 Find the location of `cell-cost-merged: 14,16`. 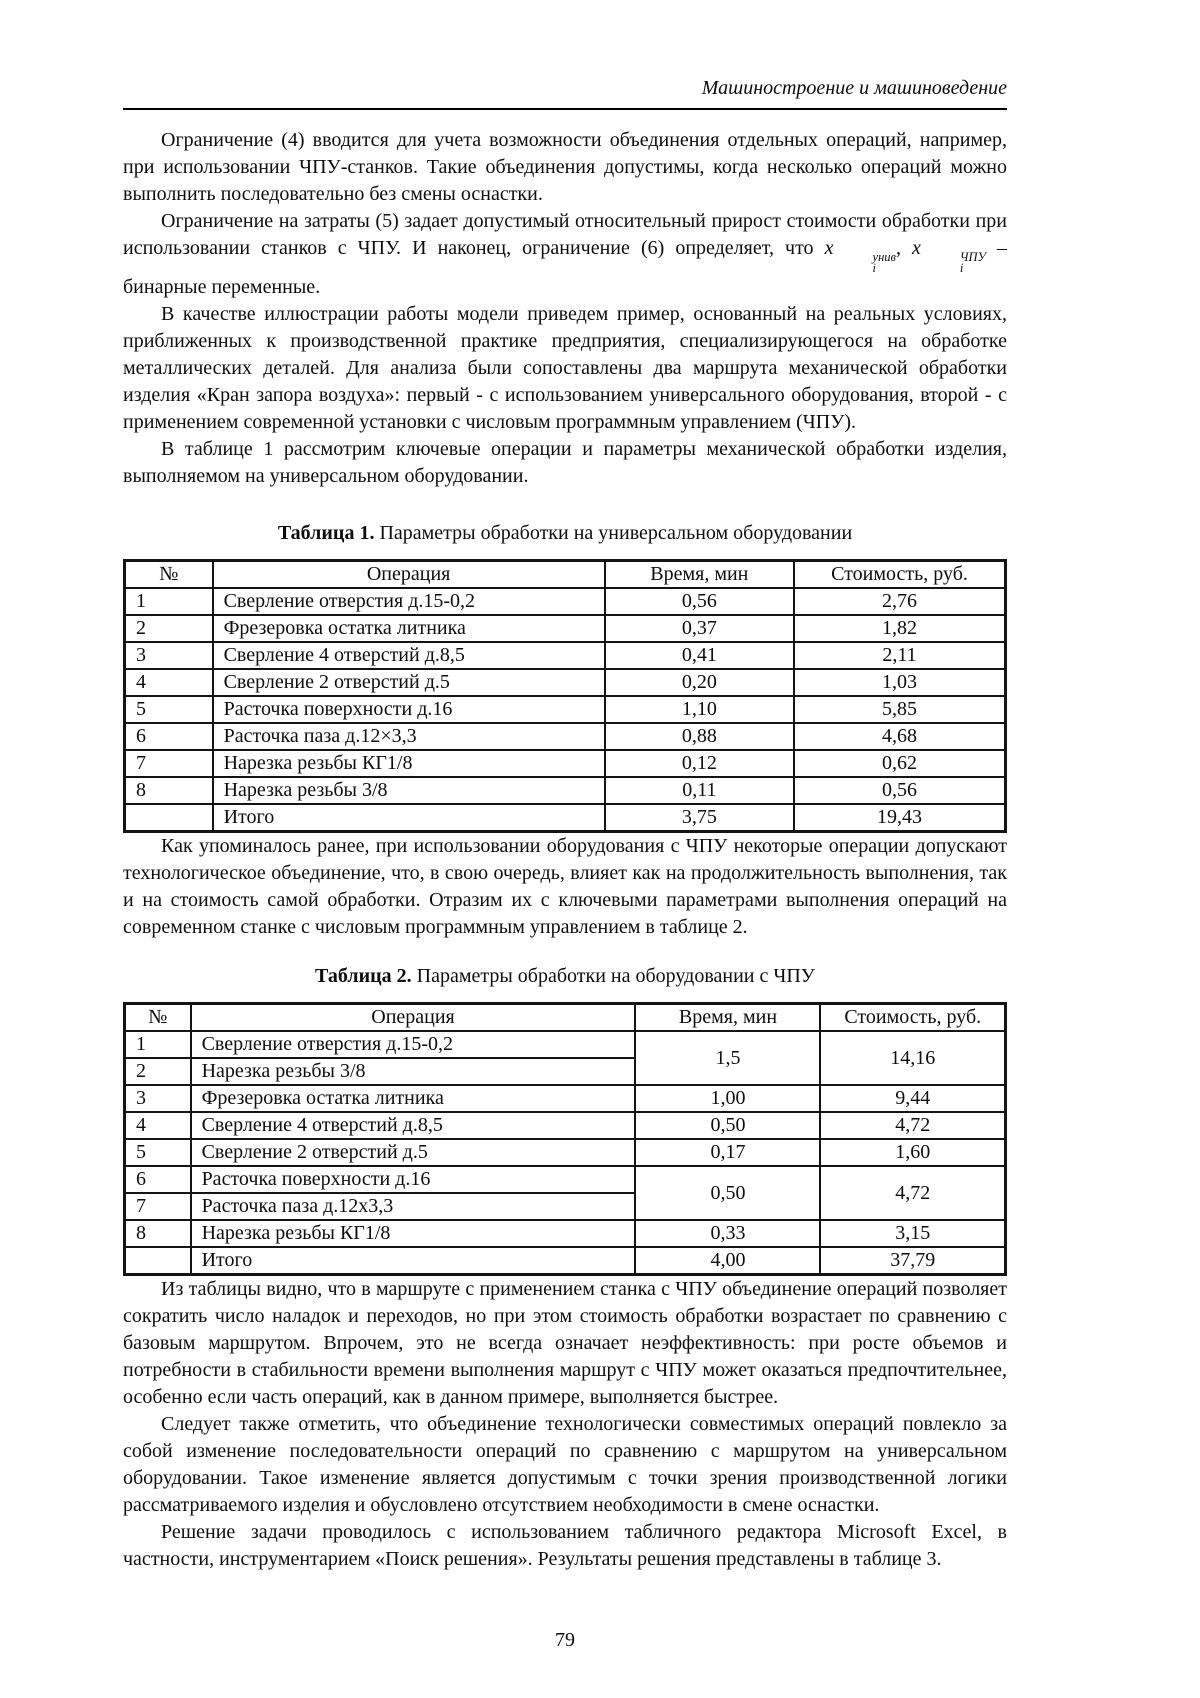

cell-cost-merged: 14,16 is located at coordinates (913, 1058).